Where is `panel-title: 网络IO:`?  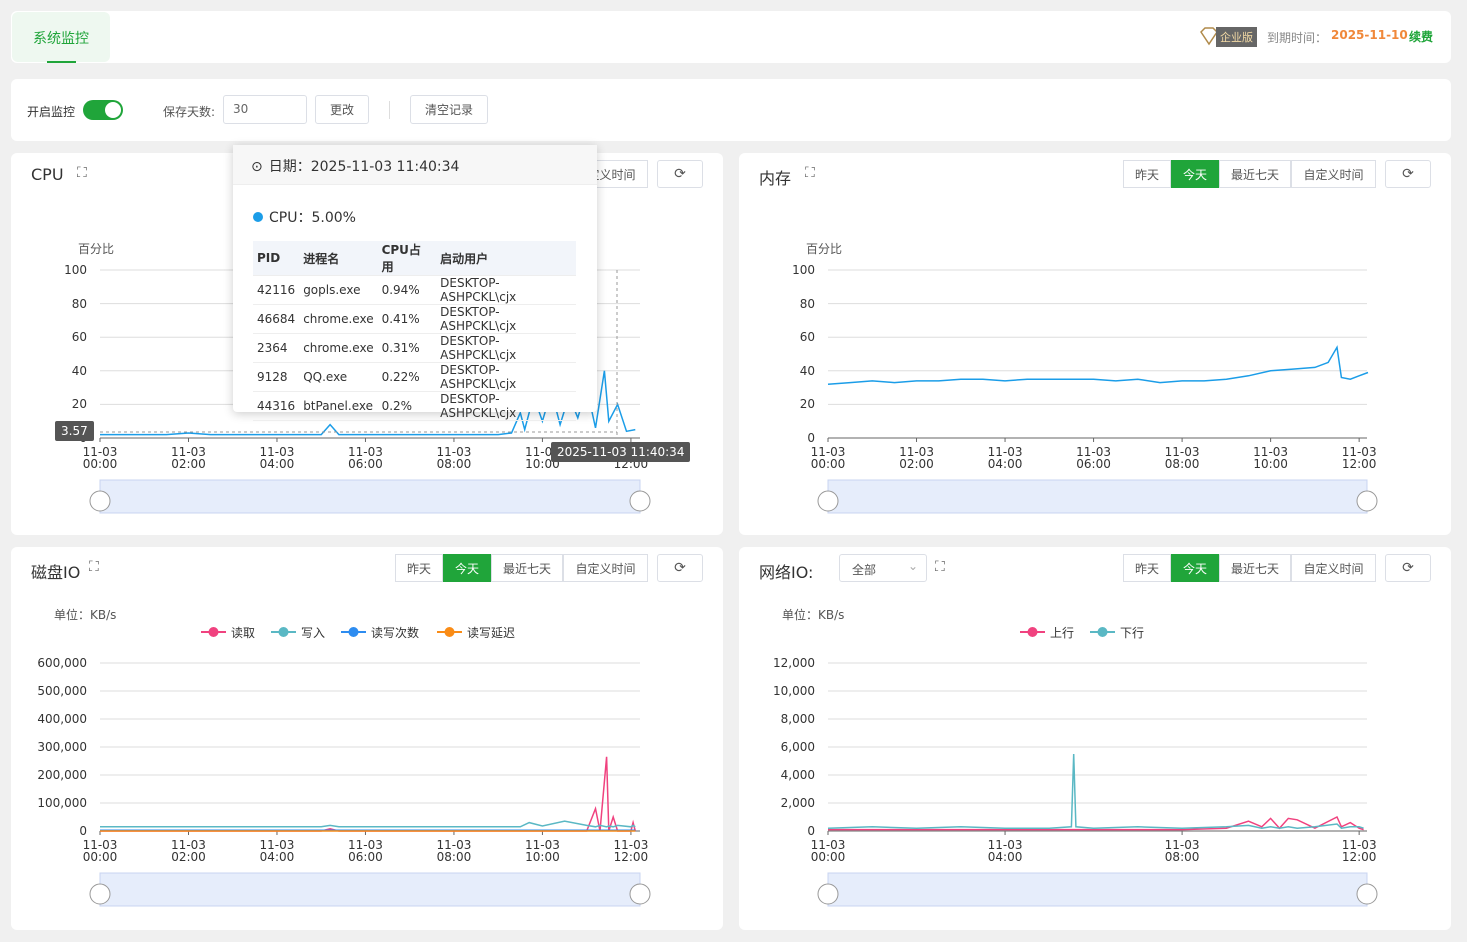 panel-title: 网络IO: is located at coordinates (786, 572).